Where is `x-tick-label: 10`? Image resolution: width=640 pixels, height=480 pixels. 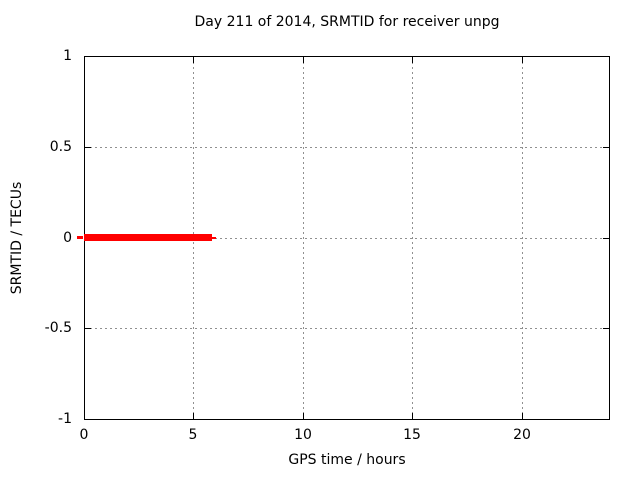
x-tick-label: 10 is located at coordinates (303, 435).